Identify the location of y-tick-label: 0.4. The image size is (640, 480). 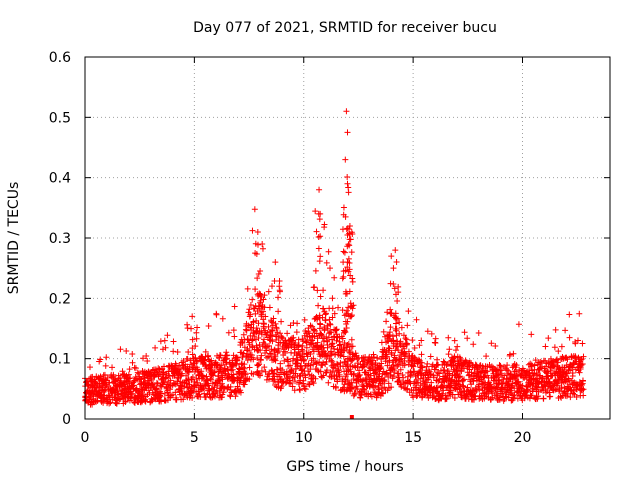
(60, 179).